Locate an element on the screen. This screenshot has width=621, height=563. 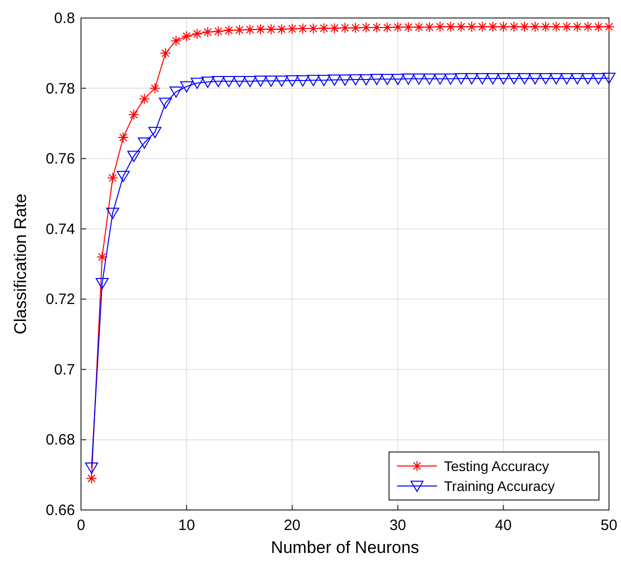
legend-label: Training Accuracy is located at coordinates (499, 486).